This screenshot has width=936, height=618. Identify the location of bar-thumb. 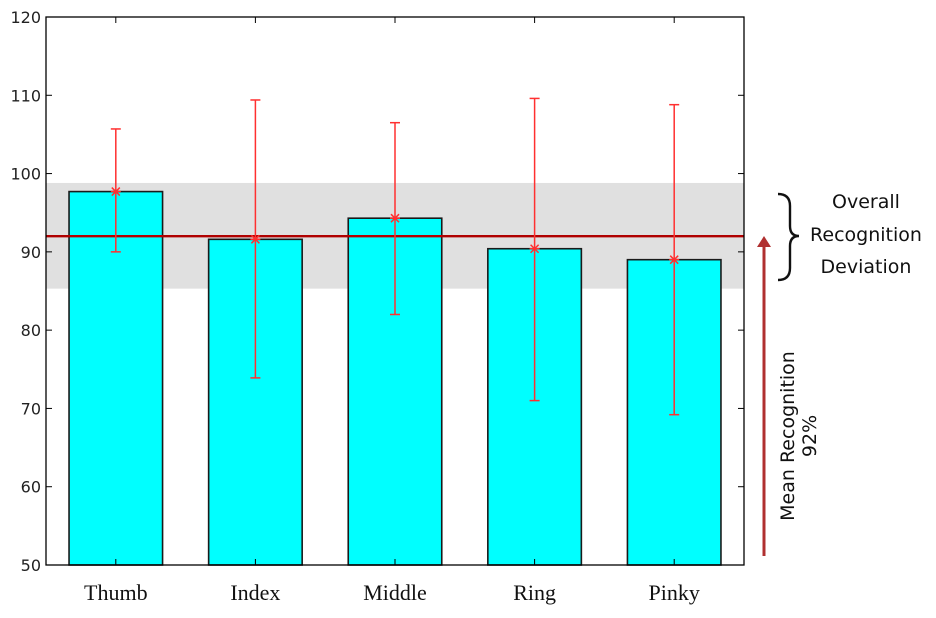
(116, 378).